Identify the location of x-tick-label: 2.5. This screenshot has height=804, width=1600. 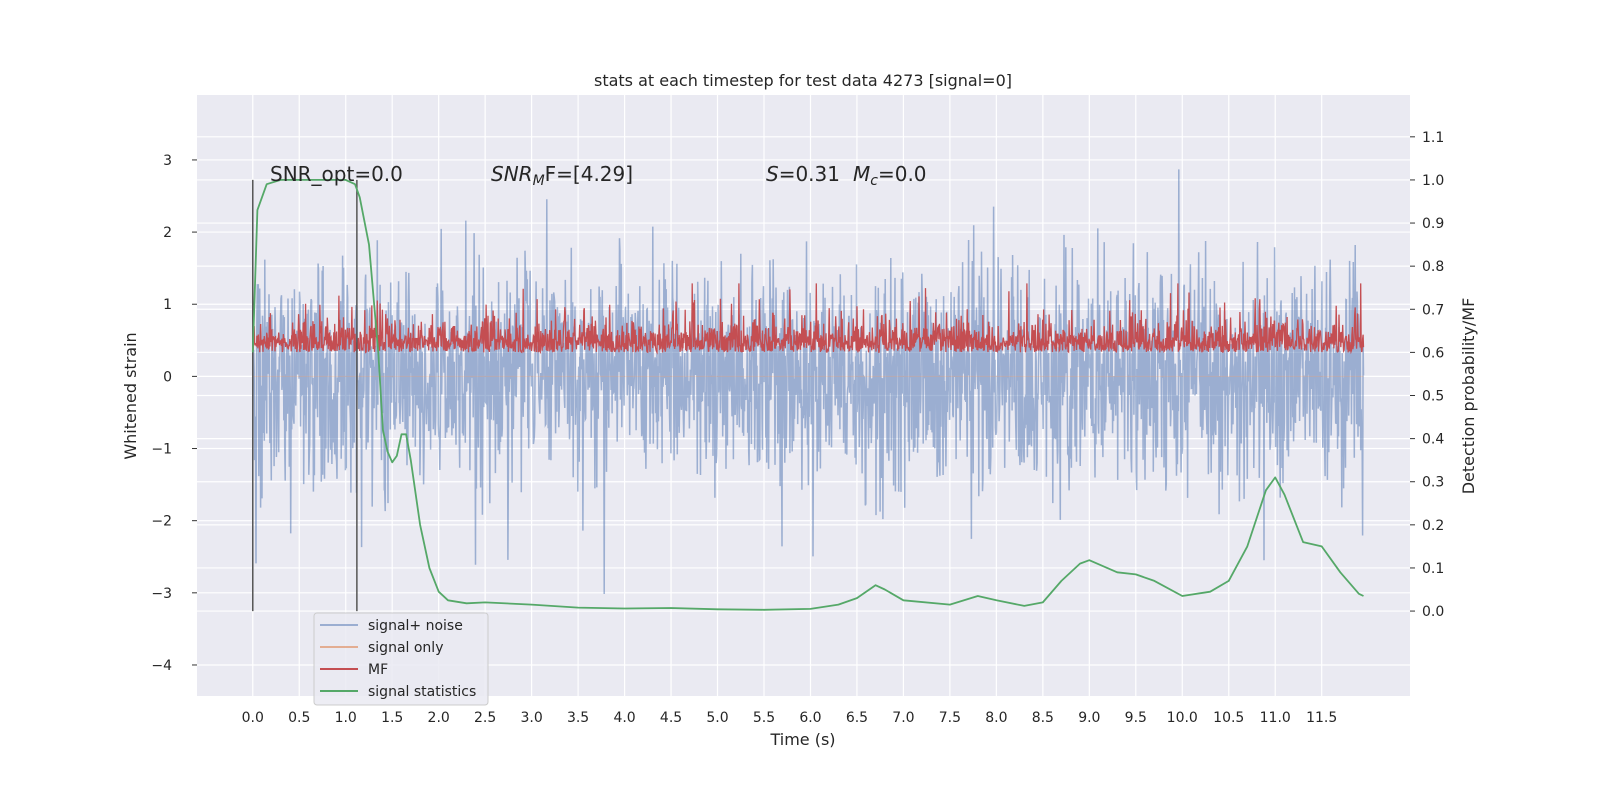
(485, 718).